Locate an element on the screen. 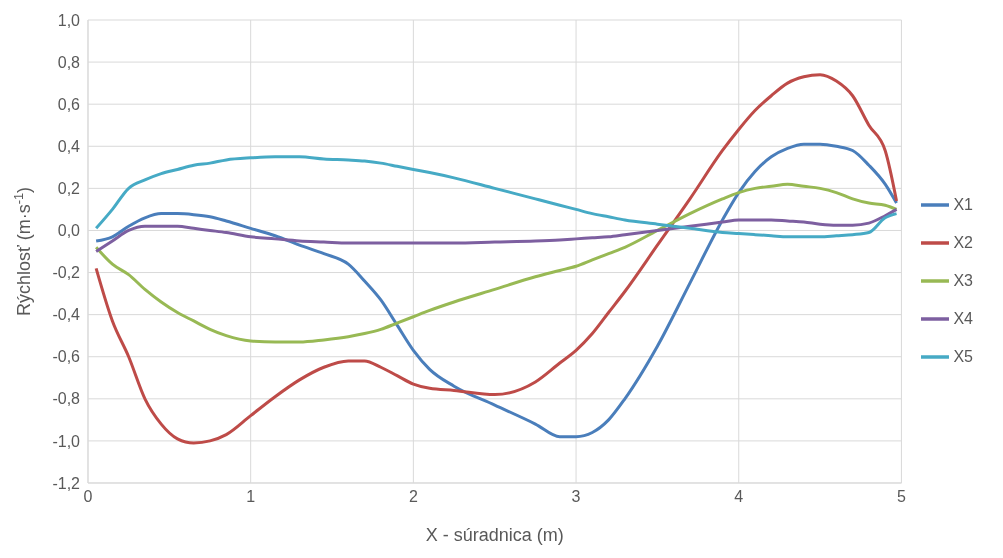 This screenshot has width=1003, height=558. y-tick-label: 0,2 is located at coordinates (69, 189).